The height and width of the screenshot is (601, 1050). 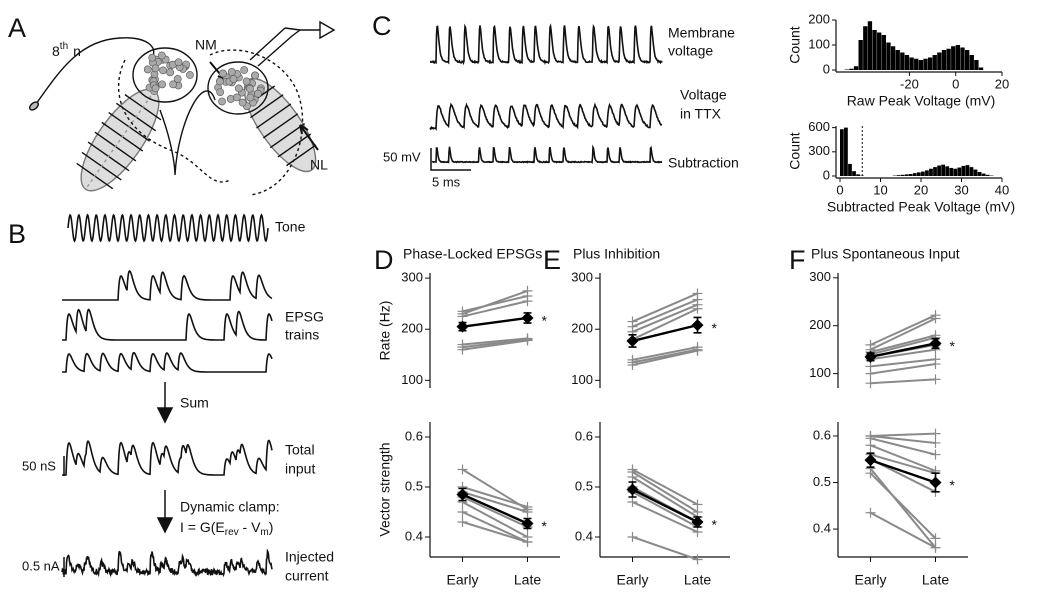 What do you see at coordinates (450, 159) in the screenshot?
I see `scale-bar` at bounding box center [450, 159].